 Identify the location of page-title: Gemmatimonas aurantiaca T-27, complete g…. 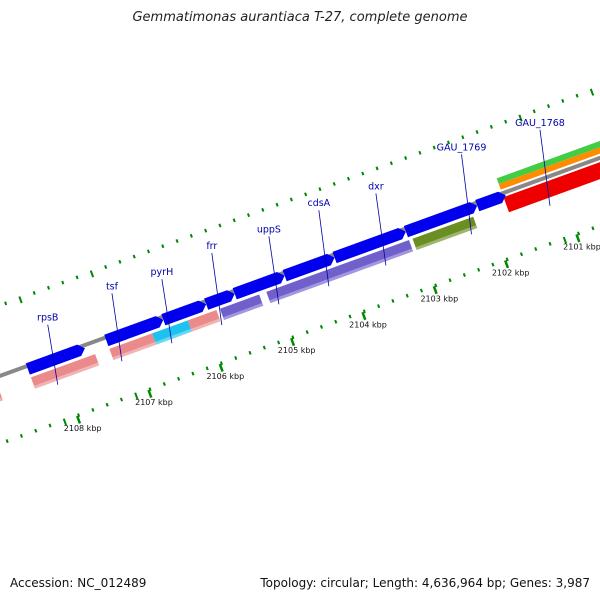
(300, 17).